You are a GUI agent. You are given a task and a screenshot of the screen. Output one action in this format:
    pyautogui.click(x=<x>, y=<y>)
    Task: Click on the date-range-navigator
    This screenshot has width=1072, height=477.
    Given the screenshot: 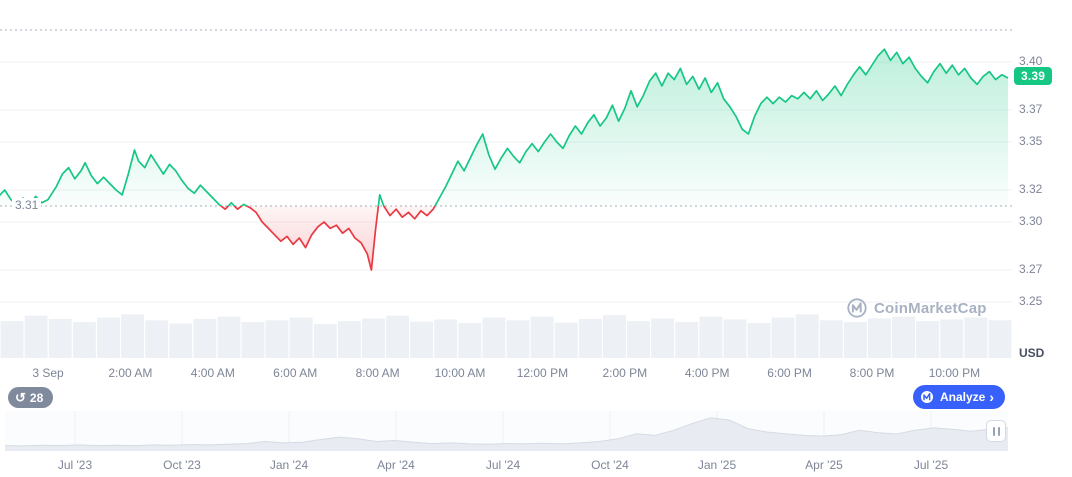 What is the action you would take?
    pyautogui.click(x=506, y=431)
    